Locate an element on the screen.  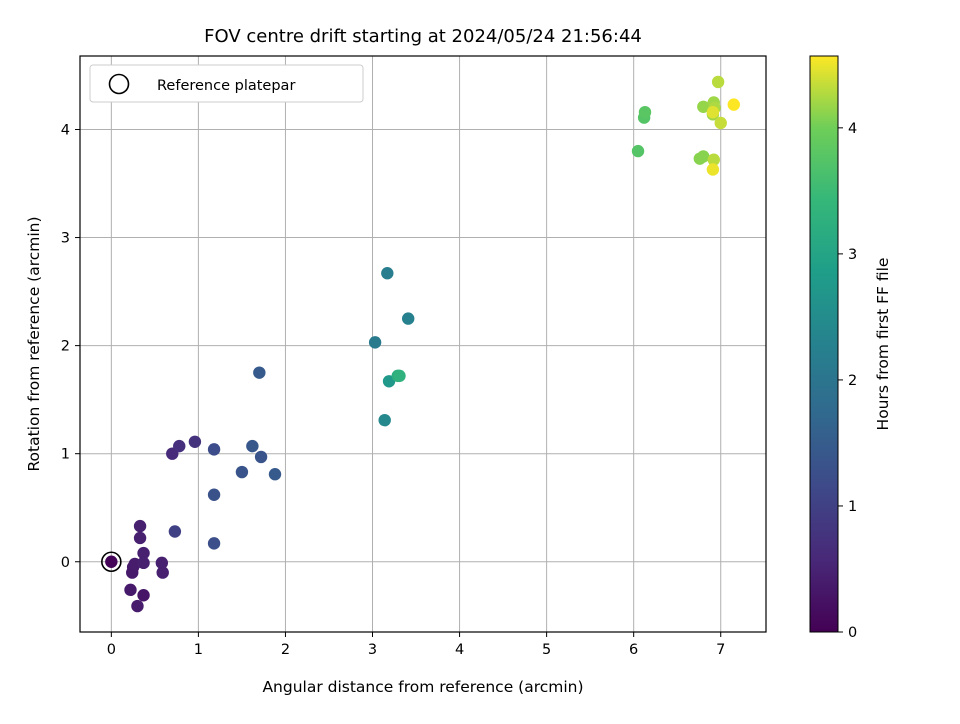
reference-platepar-marker is located at coordinates (111, 562).